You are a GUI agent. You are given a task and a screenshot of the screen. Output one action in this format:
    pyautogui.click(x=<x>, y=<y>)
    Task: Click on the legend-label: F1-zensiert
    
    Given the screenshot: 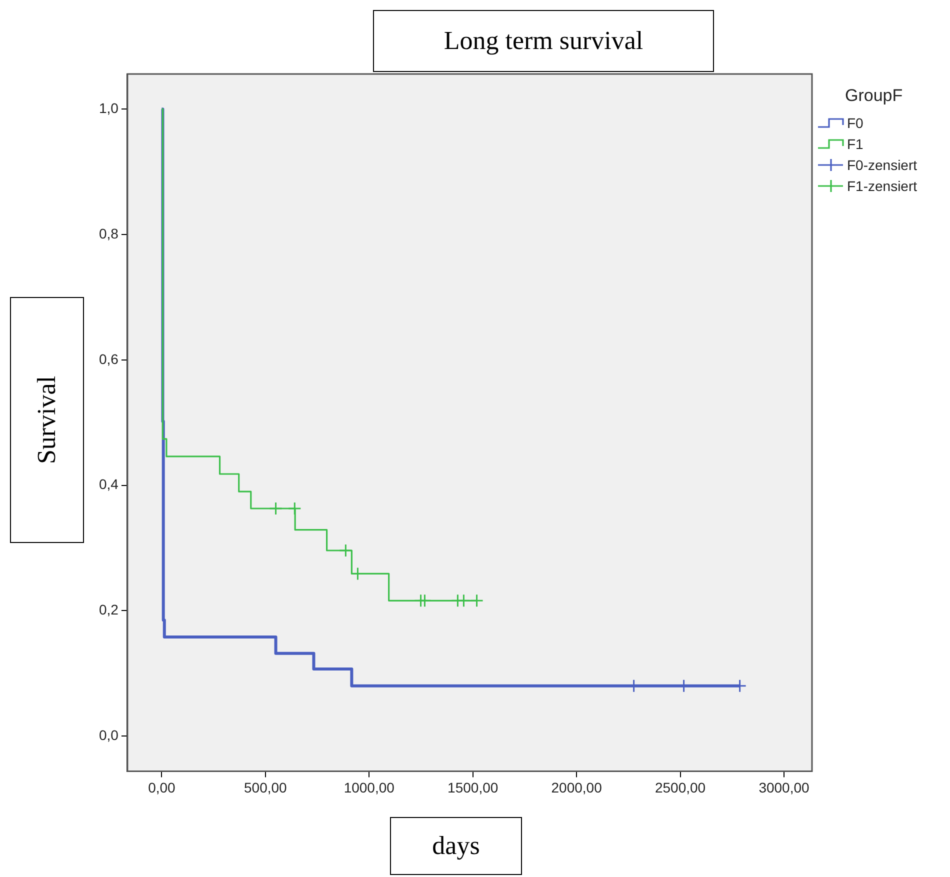 What is the action you would take?
    pyautogui.click(x=882, y=186)
    